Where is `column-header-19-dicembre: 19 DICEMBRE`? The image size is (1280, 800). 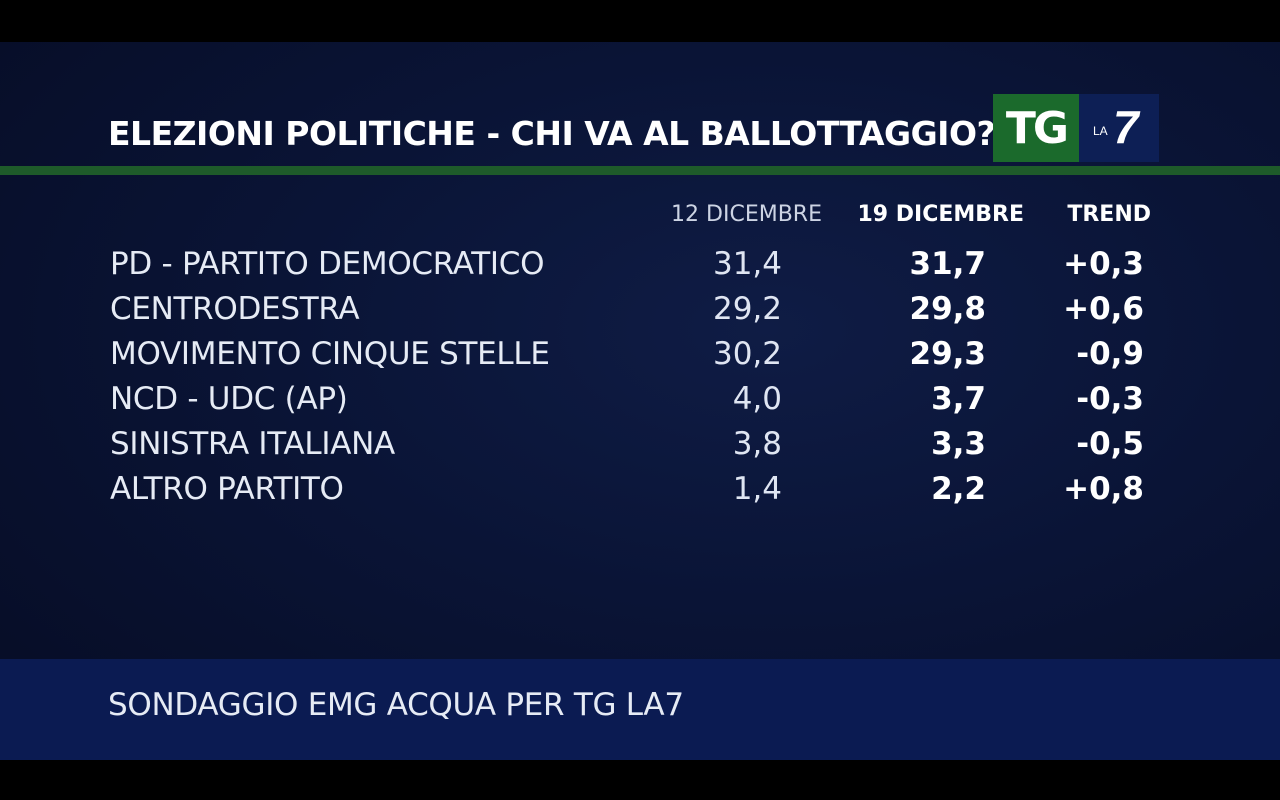 column-header-19-dicembre: 19 DICEMBRE is located at coordinates (940, 214).